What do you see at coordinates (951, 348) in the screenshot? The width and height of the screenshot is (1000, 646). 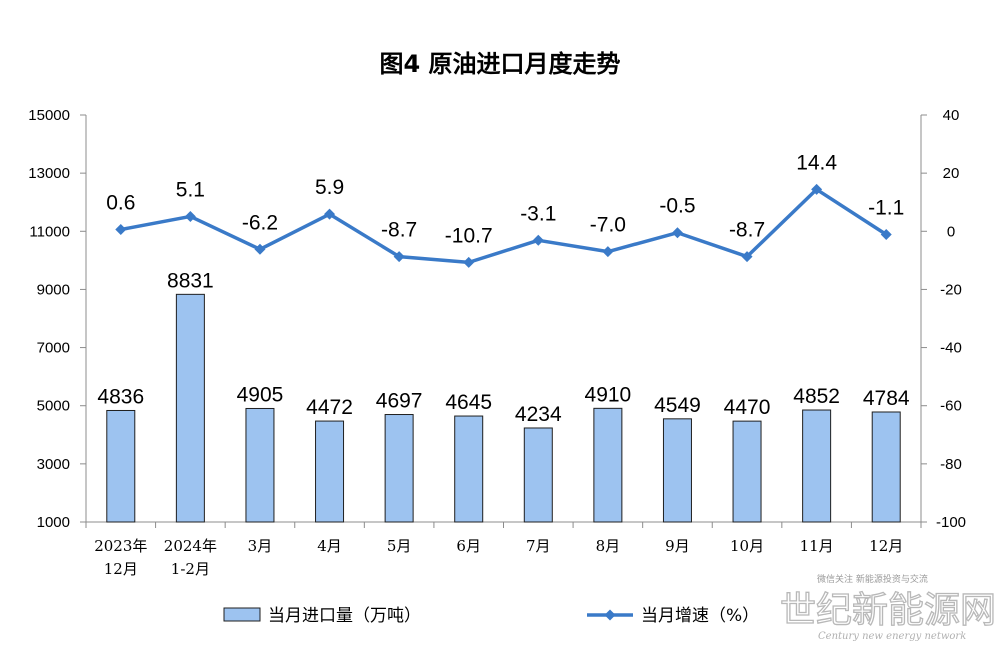 I see `y-right-tick-label: -40` at bounding box center [951, 348].